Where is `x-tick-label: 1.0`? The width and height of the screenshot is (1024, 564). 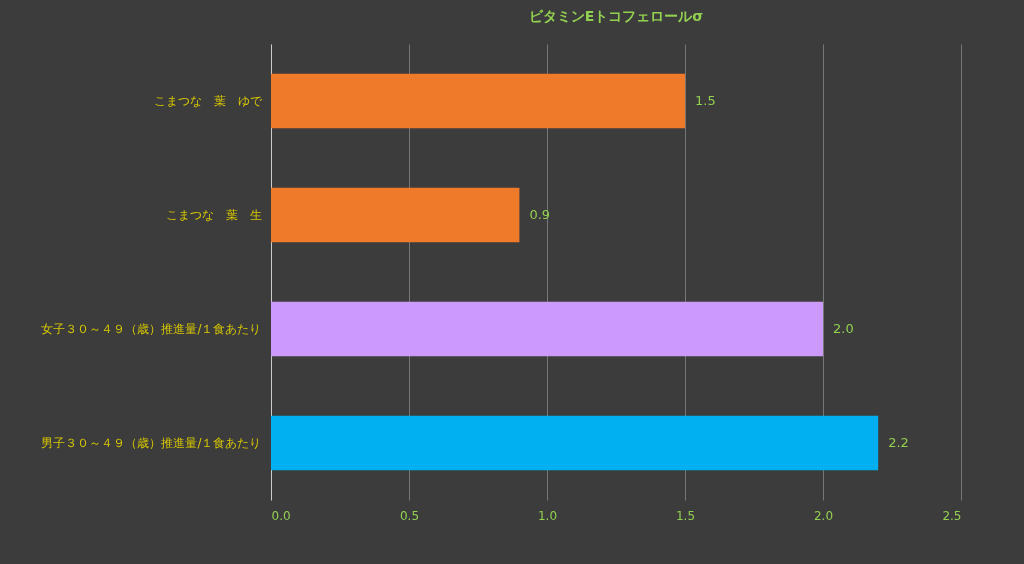
x-tick-label: 1.0 is located at coordinates (547, 515).